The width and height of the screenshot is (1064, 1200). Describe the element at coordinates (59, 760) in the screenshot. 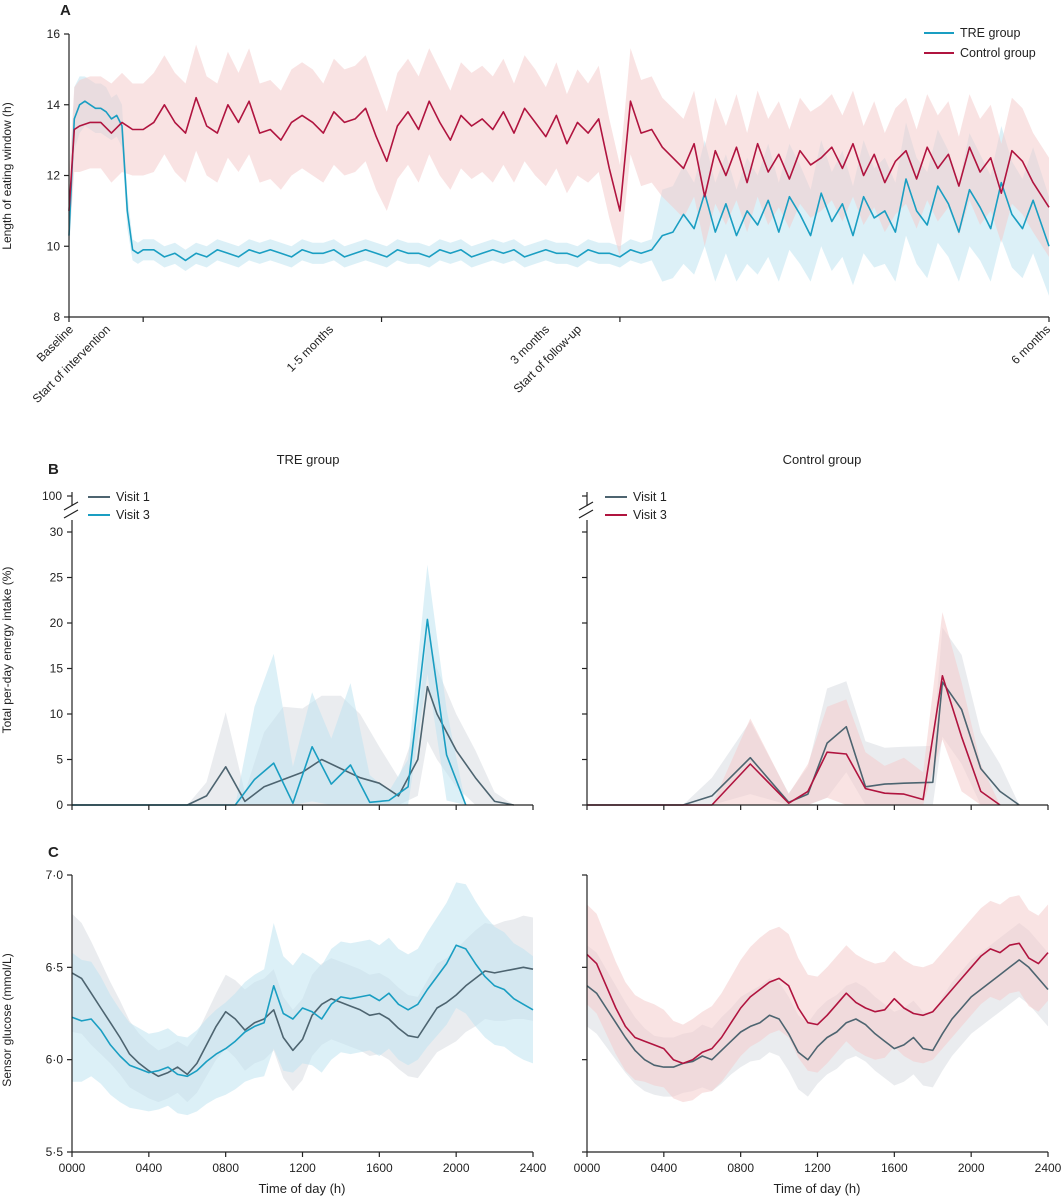

I see `y-tick-label: 5` at that location.